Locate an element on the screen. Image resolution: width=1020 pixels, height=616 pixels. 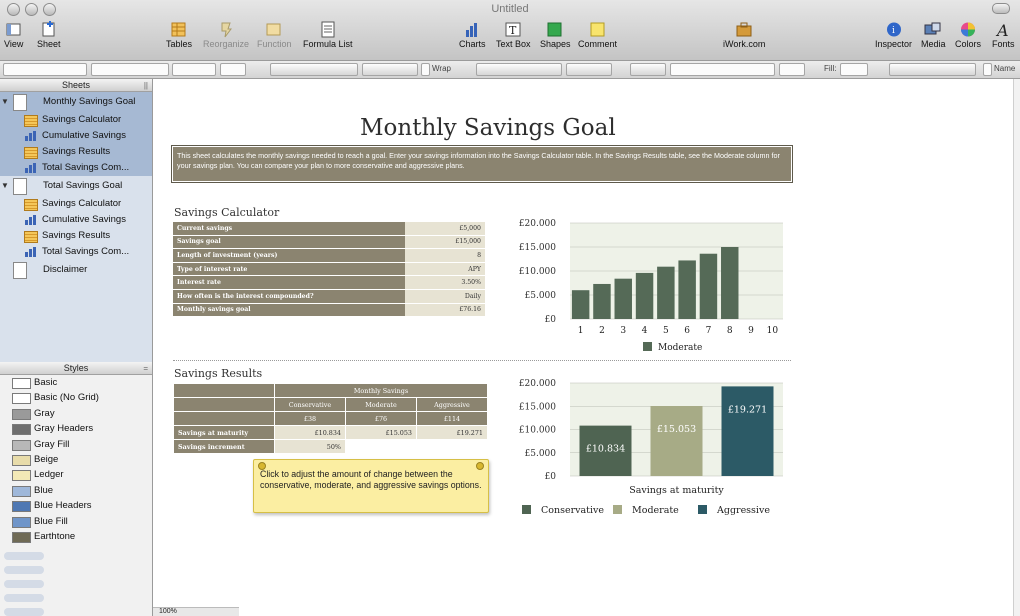
style-gray-fill: Gray Fill is located at coordinates (76, 444).